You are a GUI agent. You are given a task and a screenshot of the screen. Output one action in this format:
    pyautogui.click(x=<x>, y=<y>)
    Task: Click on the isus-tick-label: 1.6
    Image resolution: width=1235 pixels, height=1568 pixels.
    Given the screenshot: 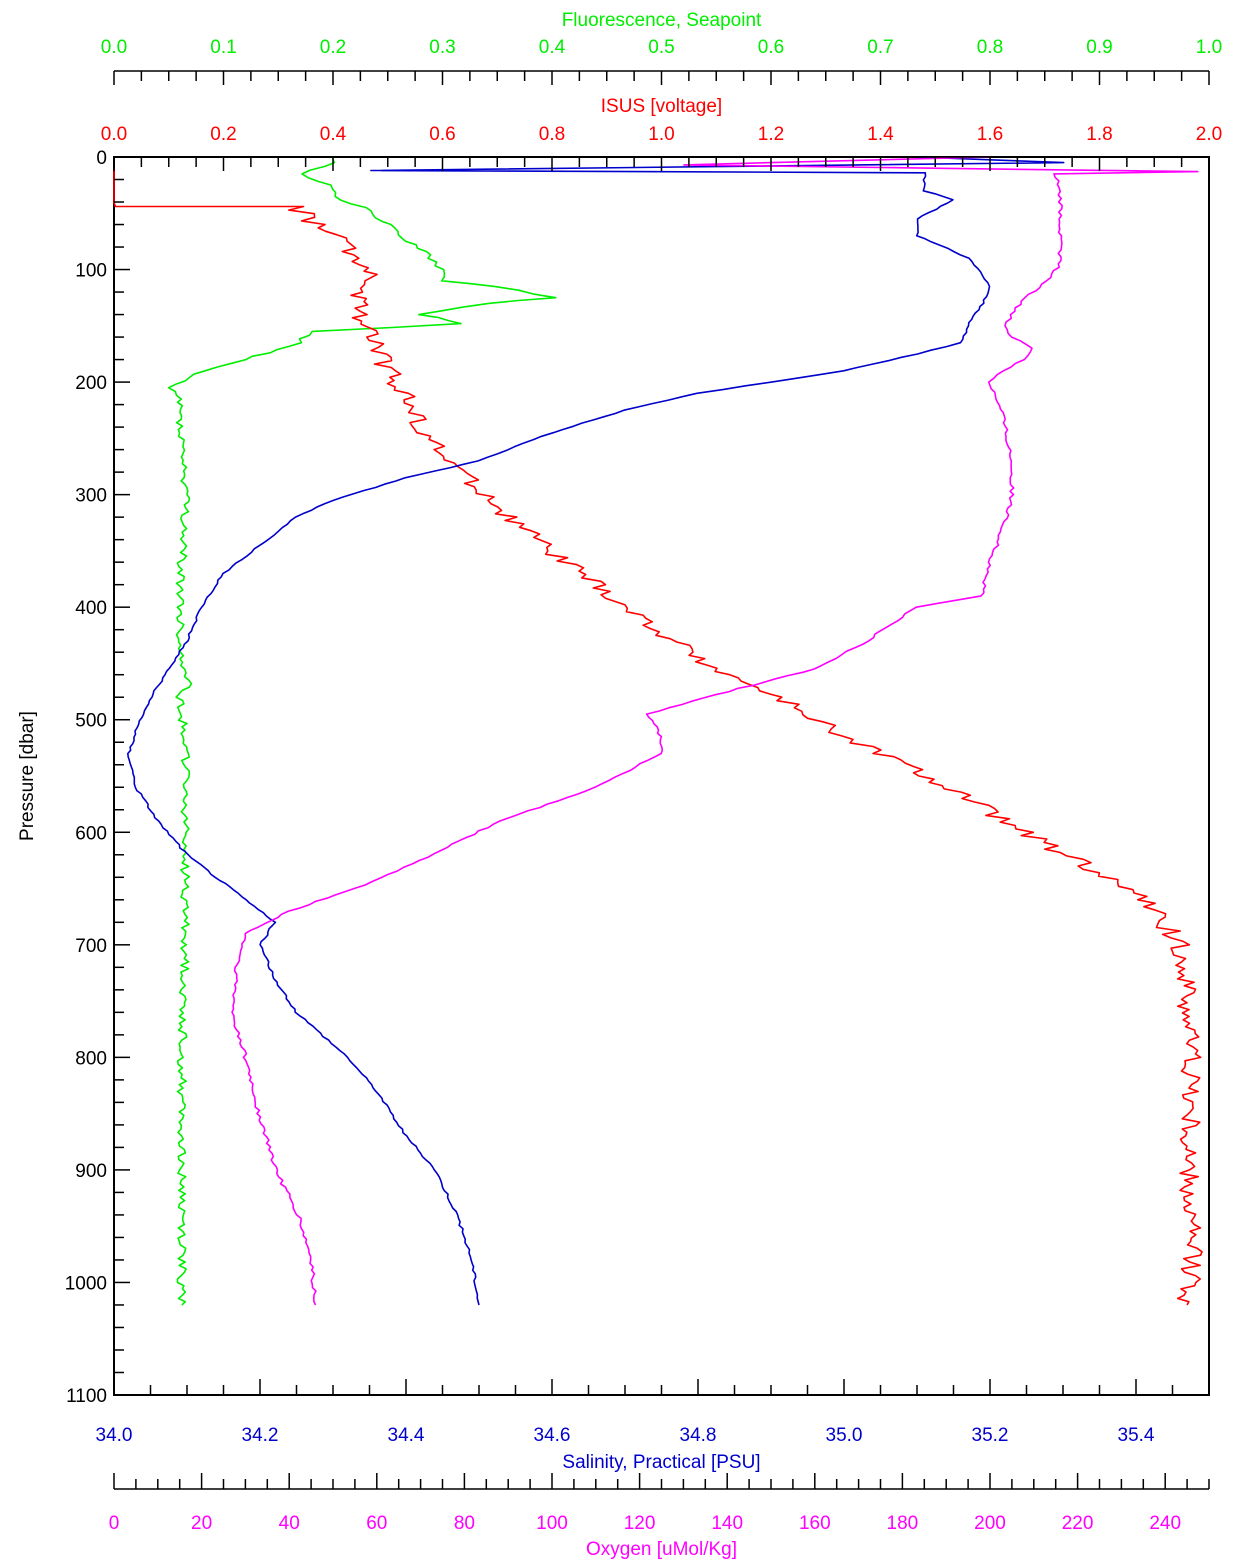 What is the action you would take?
    pyautogui.click(x=990, y=134)
    